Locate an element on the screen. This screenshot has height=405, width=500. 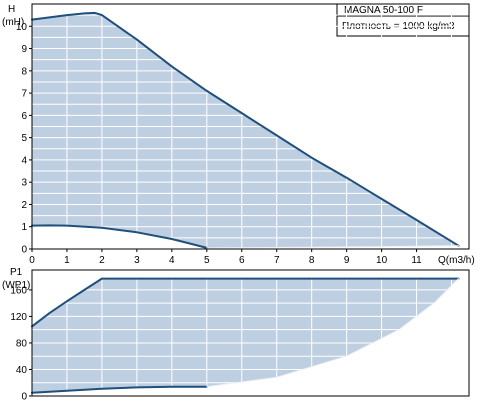
info-box: MAGNA 50-100 F Плотность = 1000 kg/m3 is located at coordinates (403, 20).